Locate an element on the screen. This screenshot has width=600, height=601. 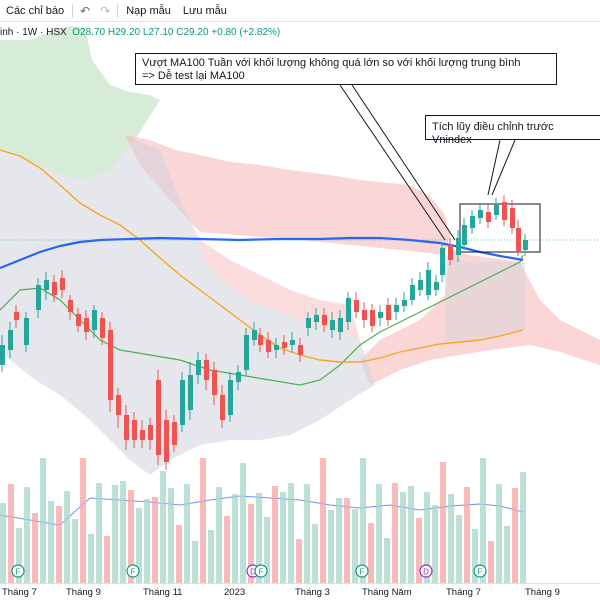
indicators-label: Các chỉ báo is located at coordinates (35, 10).